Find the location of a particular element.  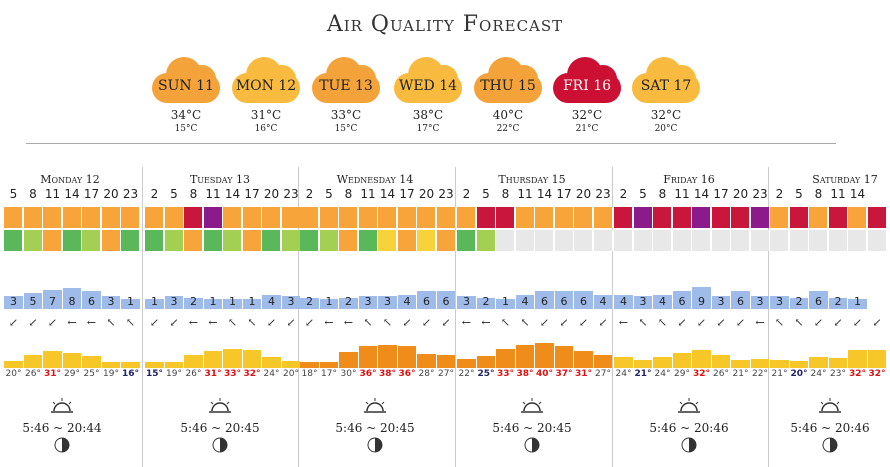

aqi-value: 4 is located at coordinates (662, 301).